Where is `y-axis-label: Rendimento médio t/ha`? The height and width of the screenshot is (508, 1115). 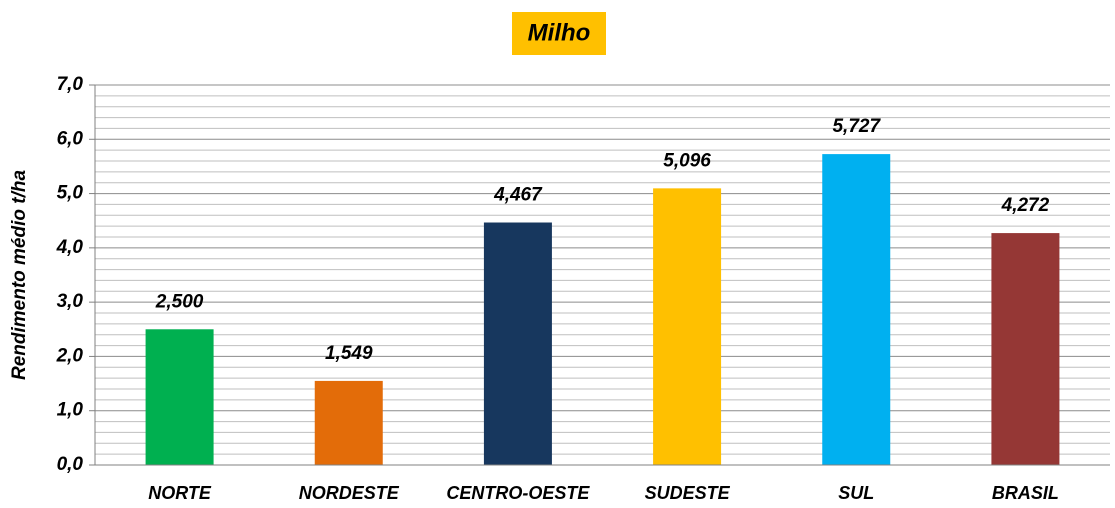 y-axis-label: Rendimento médio t/ha is located at coordinates (19, 275).